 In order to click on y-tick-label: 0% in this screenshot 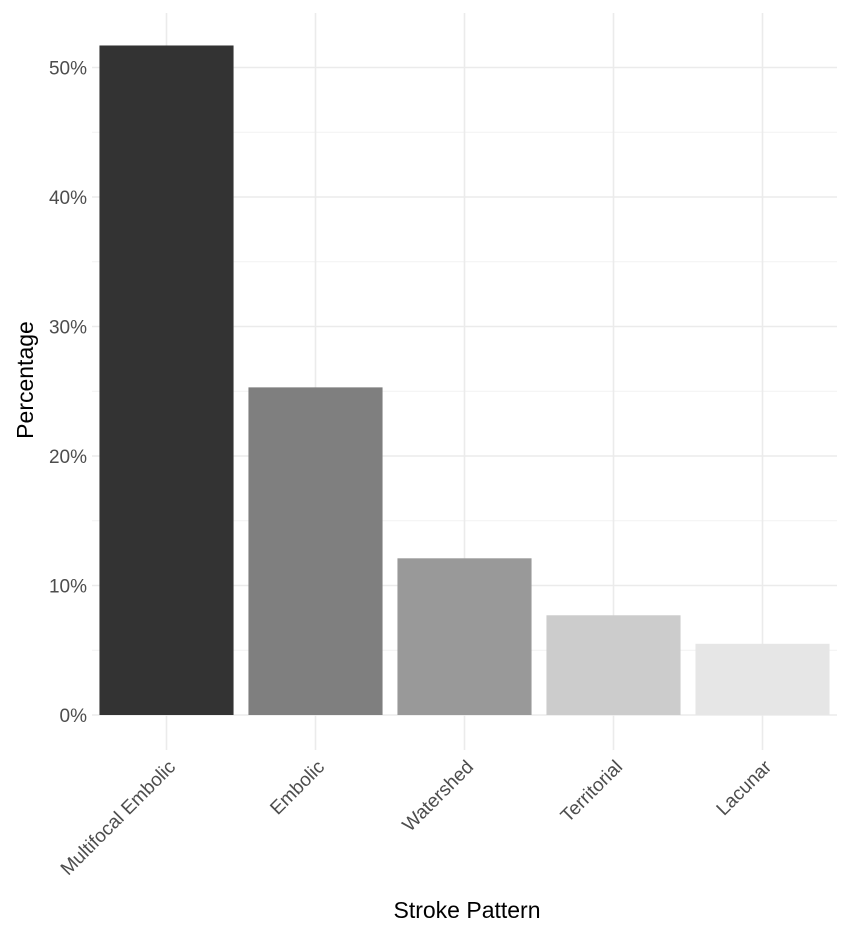, I will do `click(74, 716)`.